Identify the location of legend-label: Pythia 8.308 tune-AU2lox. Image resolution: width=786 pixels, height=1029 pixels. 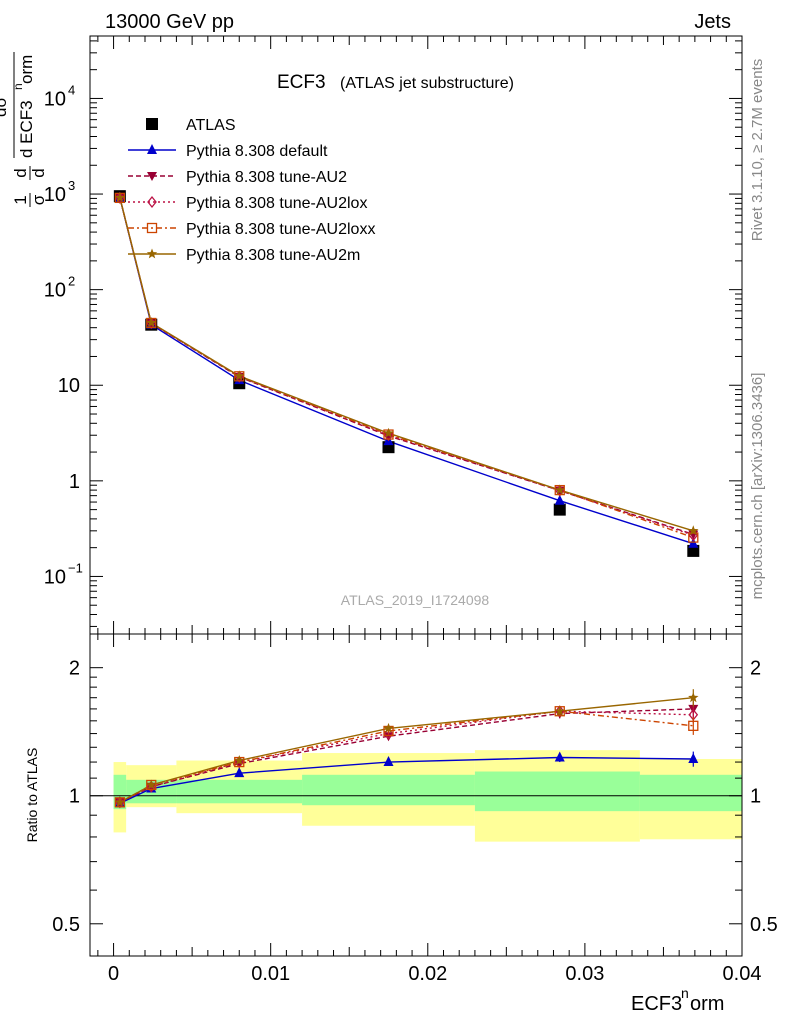
(276, 203).